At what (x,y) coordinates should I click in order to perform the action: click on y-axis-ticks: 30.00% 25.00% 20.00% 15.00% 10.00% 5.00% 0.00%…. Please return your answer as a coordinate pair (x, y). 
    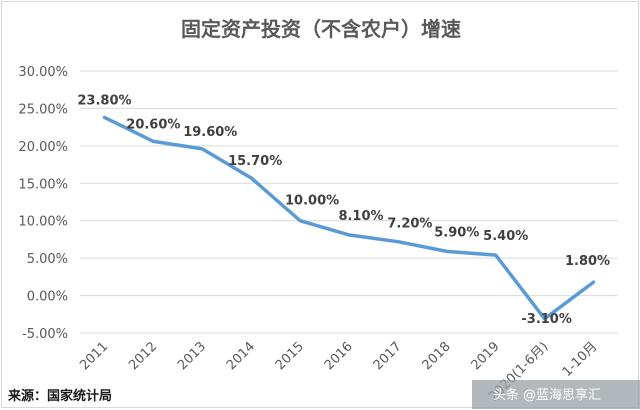
    Looking at the image, I should click on (43, 203).